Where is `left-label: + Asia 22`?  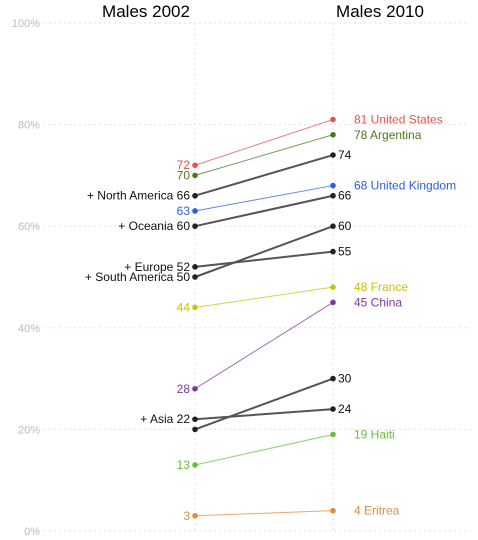
left-label: + Asia 22 is located at coordinates (165, 419).